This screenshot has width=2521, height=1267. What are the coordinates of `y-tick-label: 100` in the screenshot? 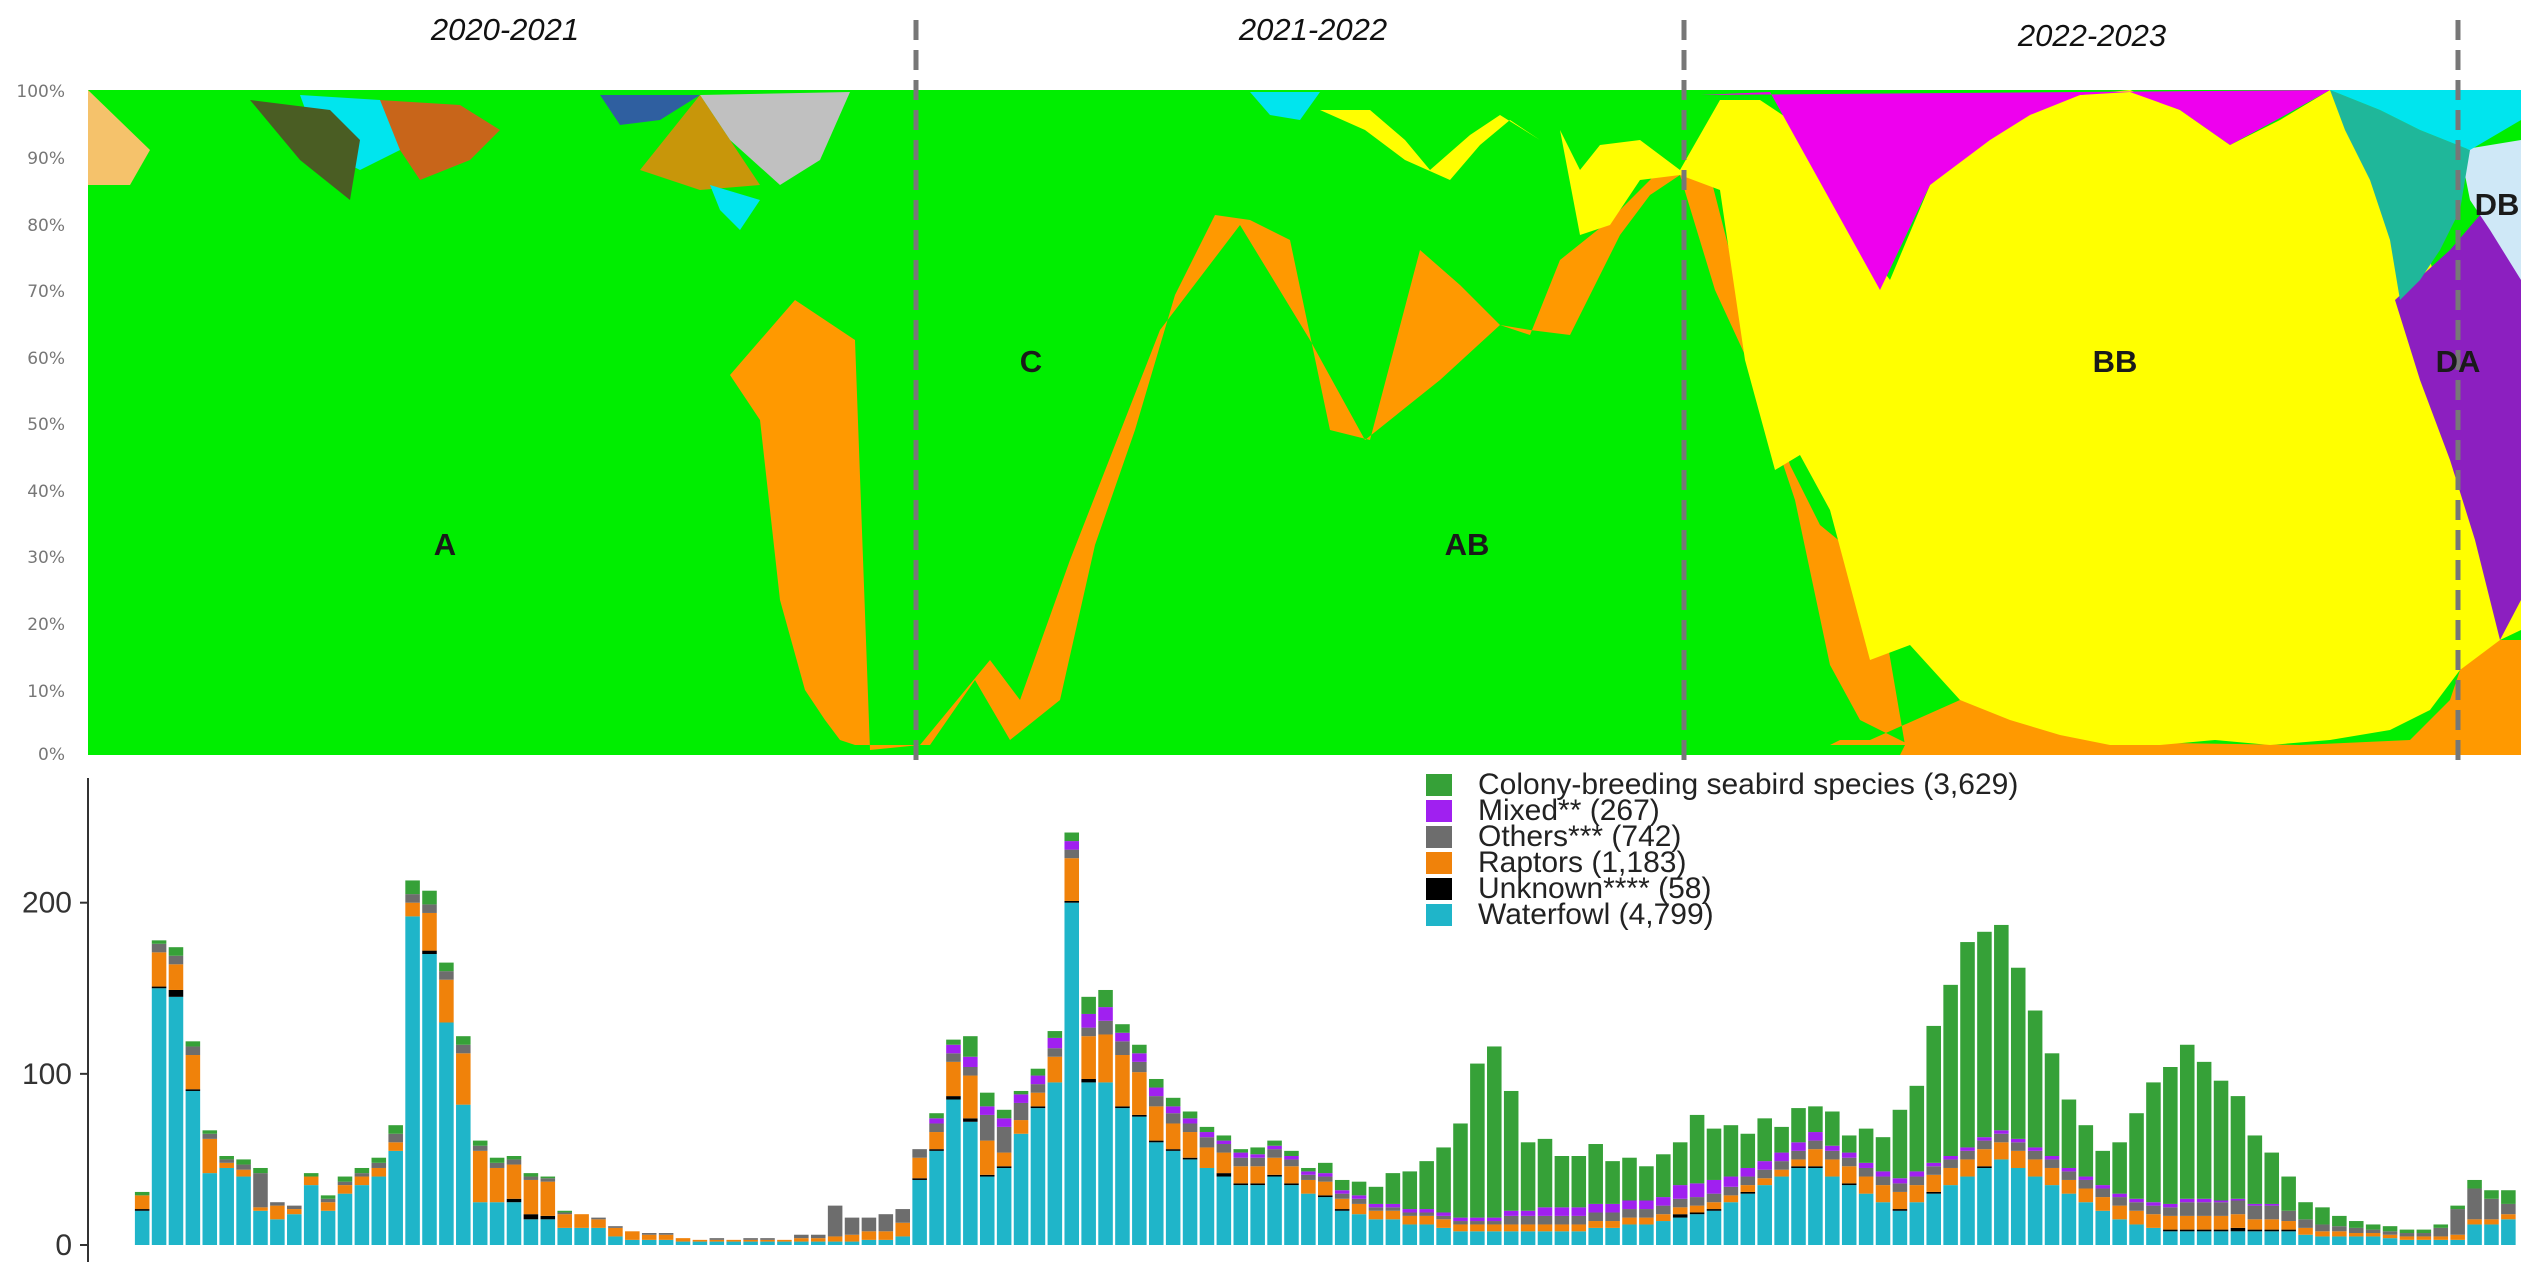 It's located at (47, 1074).